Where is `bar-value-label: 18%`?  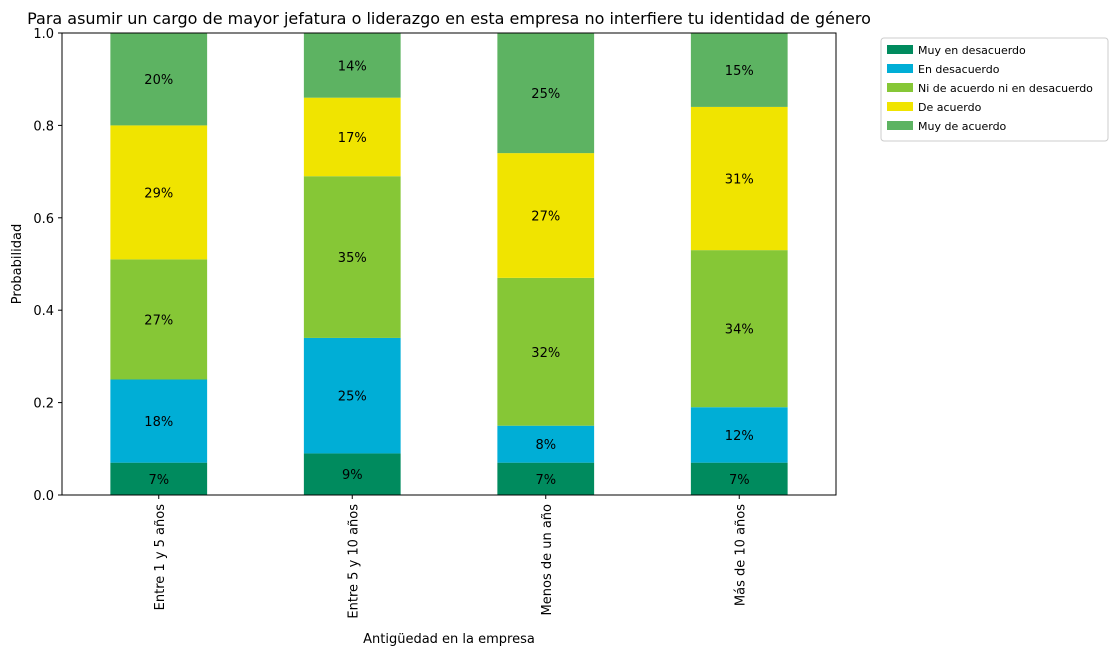
bar-value-label: 18% is located at coordinates (158, 422).